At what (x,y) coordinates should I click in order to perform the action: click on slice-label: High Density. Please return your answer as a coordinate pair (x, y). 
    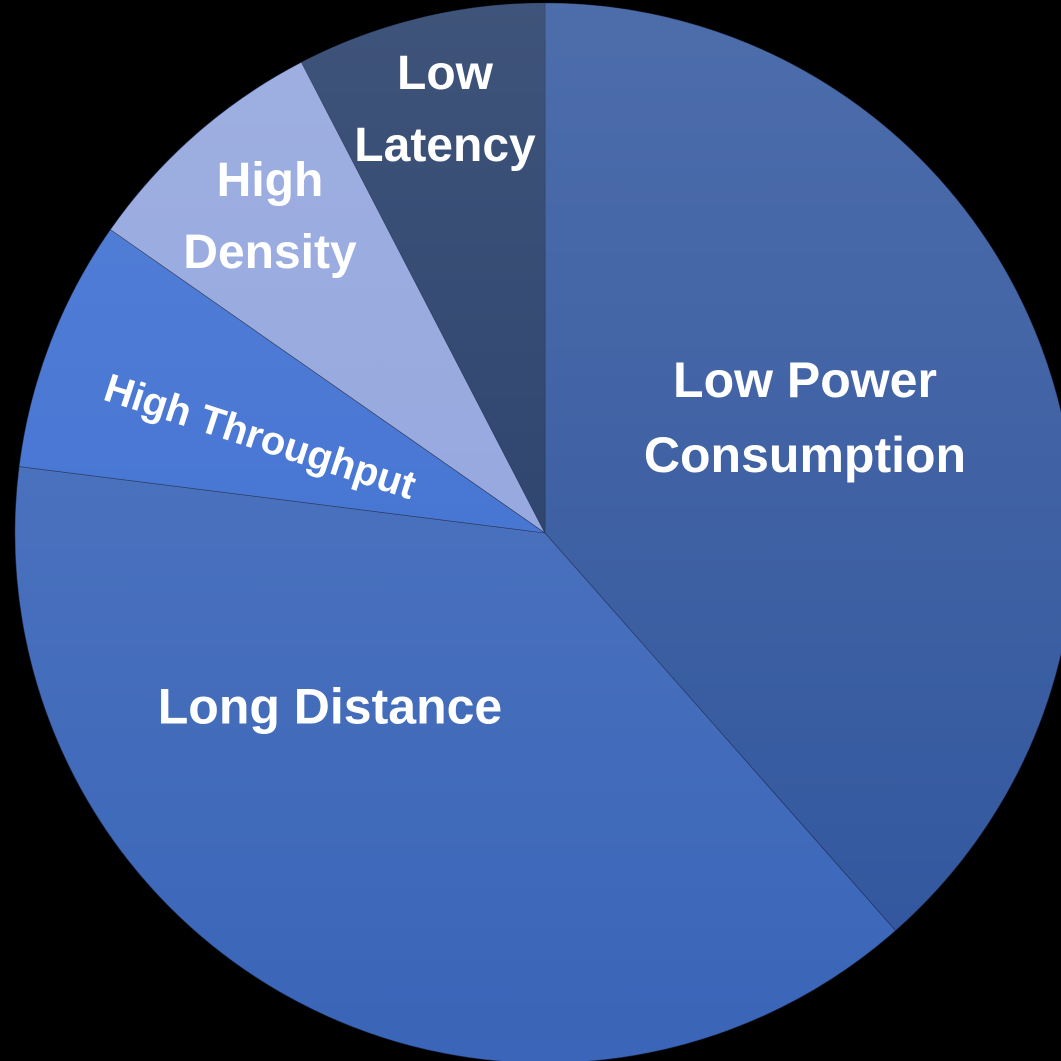
    Looking at the image, I should click on (270, 216).